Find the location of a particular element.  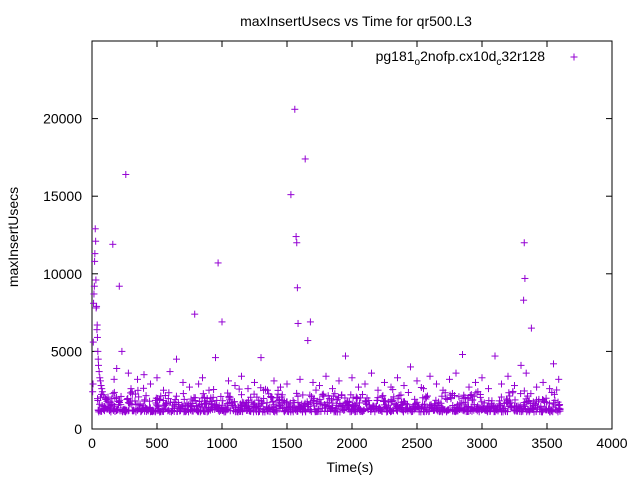

legend: pg181o2nofp.cx10dc32r128 is located at coordinates (477, 58).